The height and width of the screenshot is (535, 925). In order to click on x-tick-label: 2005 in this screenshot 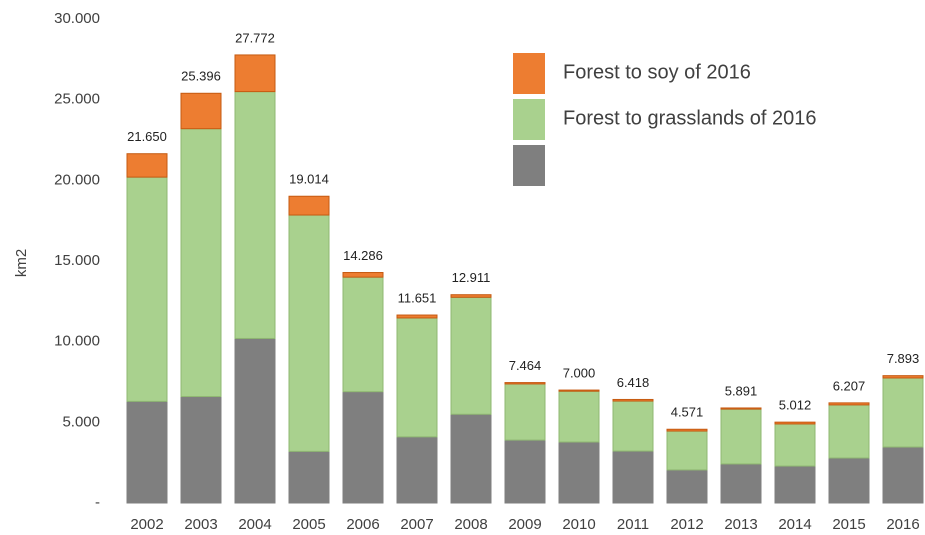, I will do `click(308, 524)`.